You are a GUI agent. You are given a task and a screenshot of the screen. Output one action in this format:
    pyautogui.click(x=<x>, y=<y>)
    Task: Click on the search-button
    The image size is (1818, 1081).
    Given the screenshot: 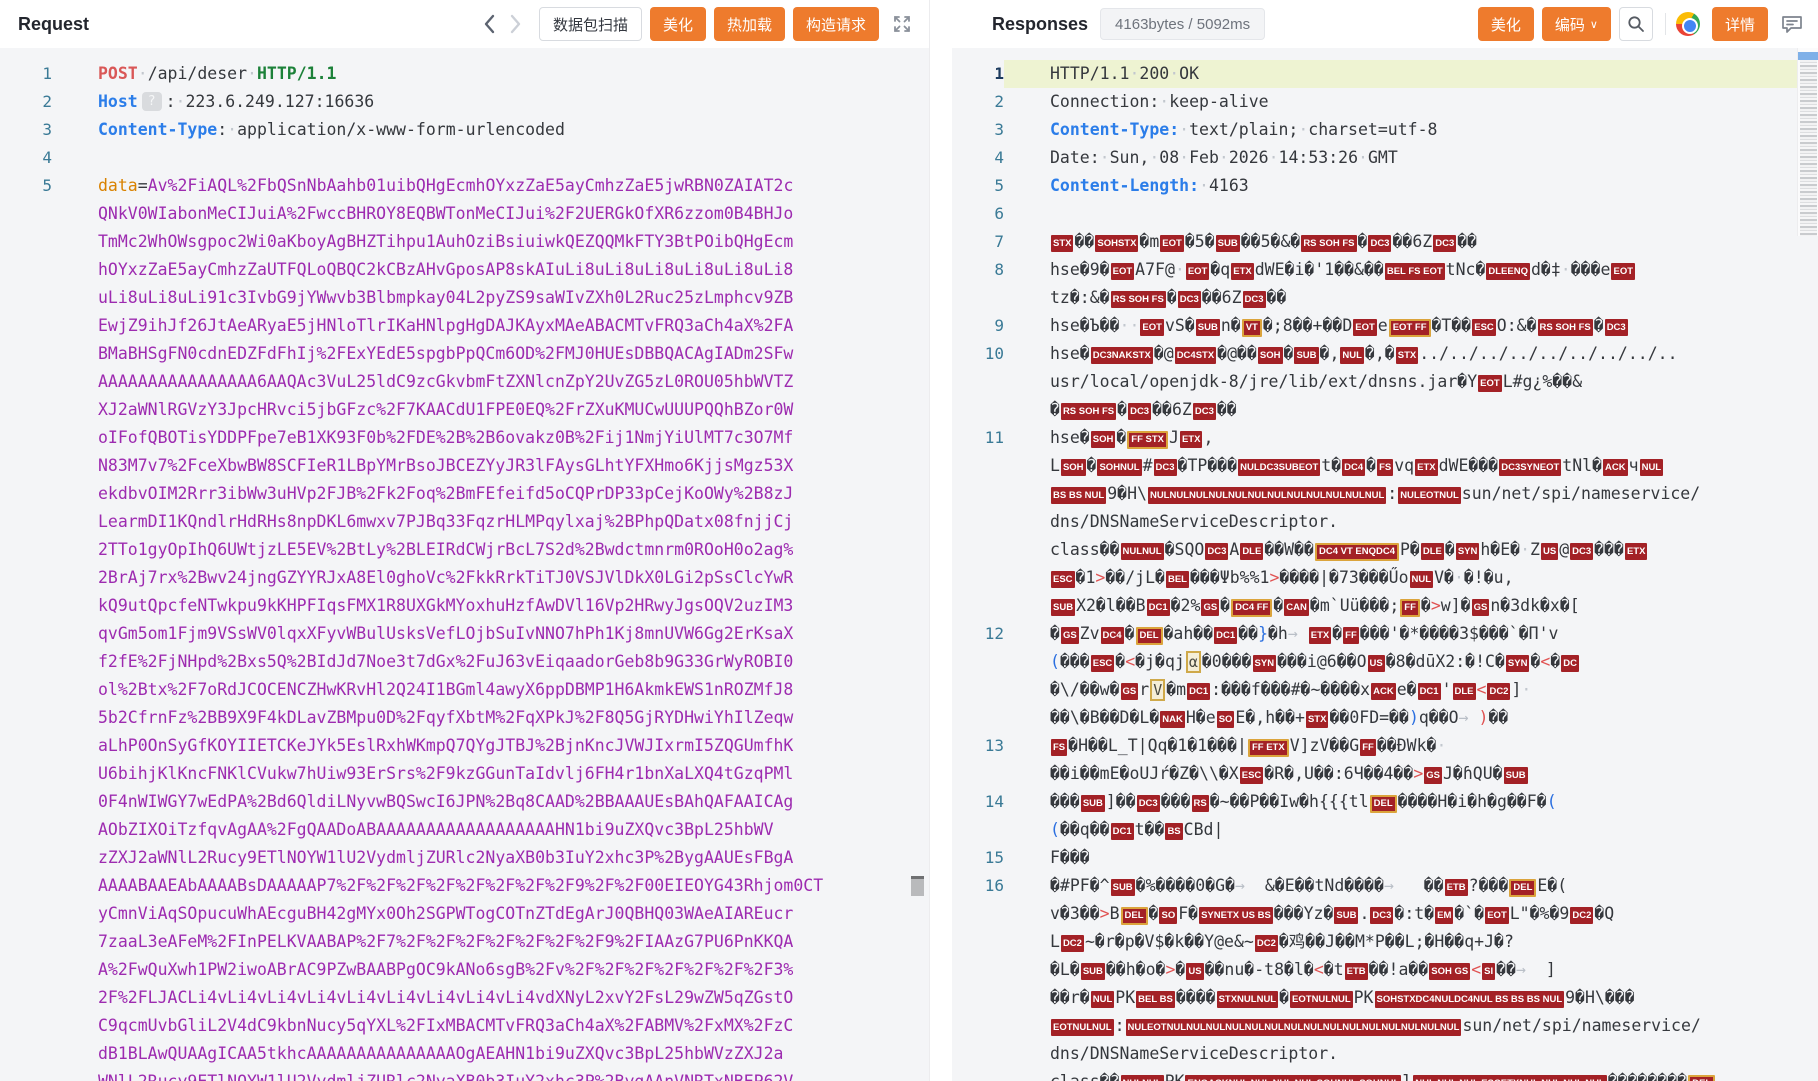 What is the action you would take?
    pyautogui.click(x=1635, y=24)
    